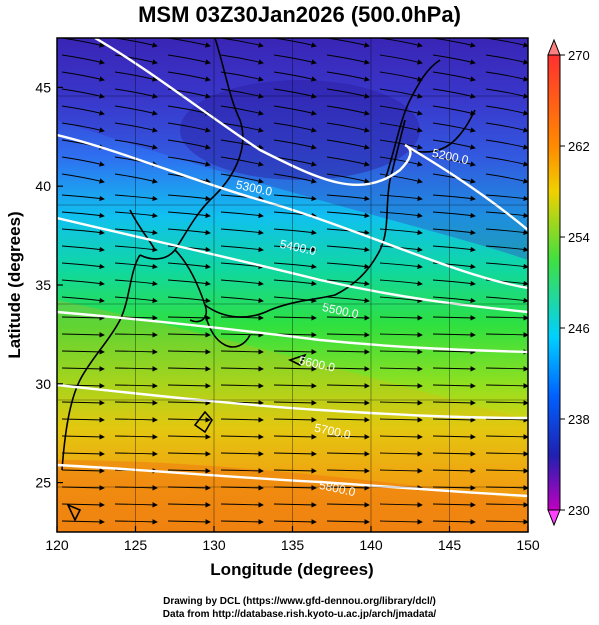 The height and width of the screenshot is (625, 599). What do you see at coordinates (528, 545) in the screenshot?
I see `x-tick-label: 150` at bounding box center [528, 545].